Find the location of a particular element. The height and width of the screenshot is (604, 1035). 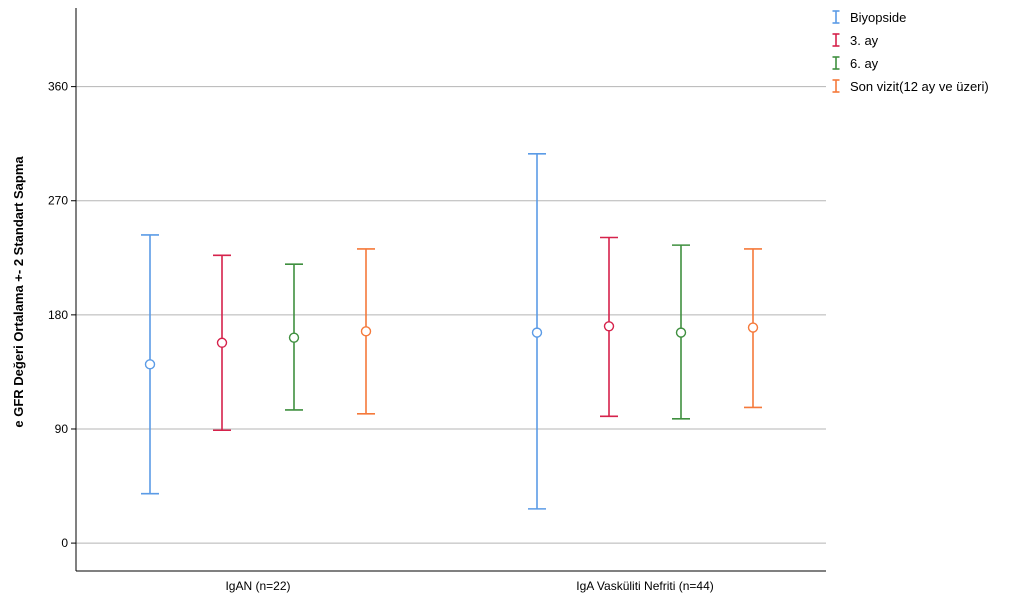

legend-item-1: 3. ay is located at coordinates (855, 40).